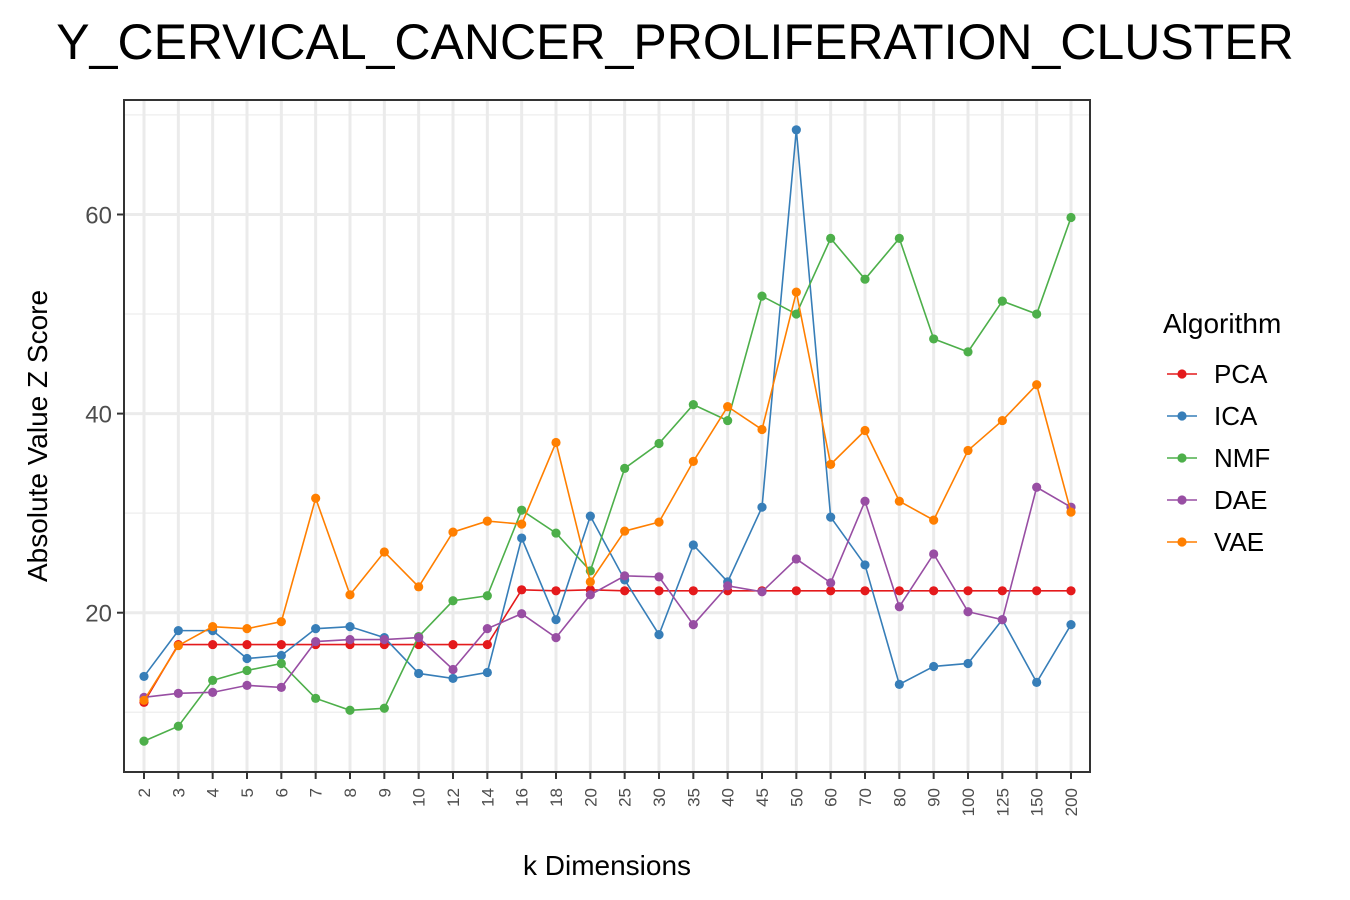 The height and width of the screenshot is (900, 1350). I want to click on x-axis-title: k Dimensions, so click(607, 865).